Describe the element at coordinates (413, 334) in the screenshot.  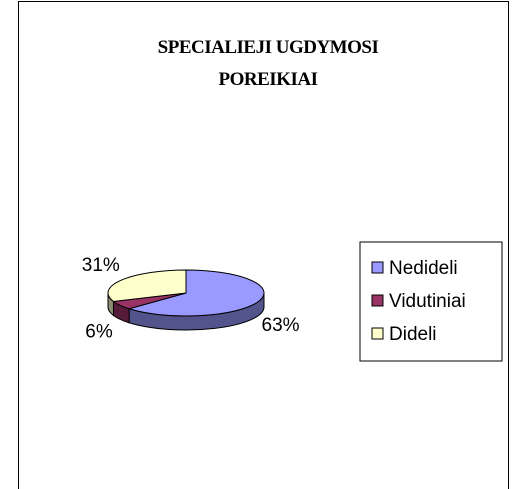
I see `legend-label: Dideli` at that location.